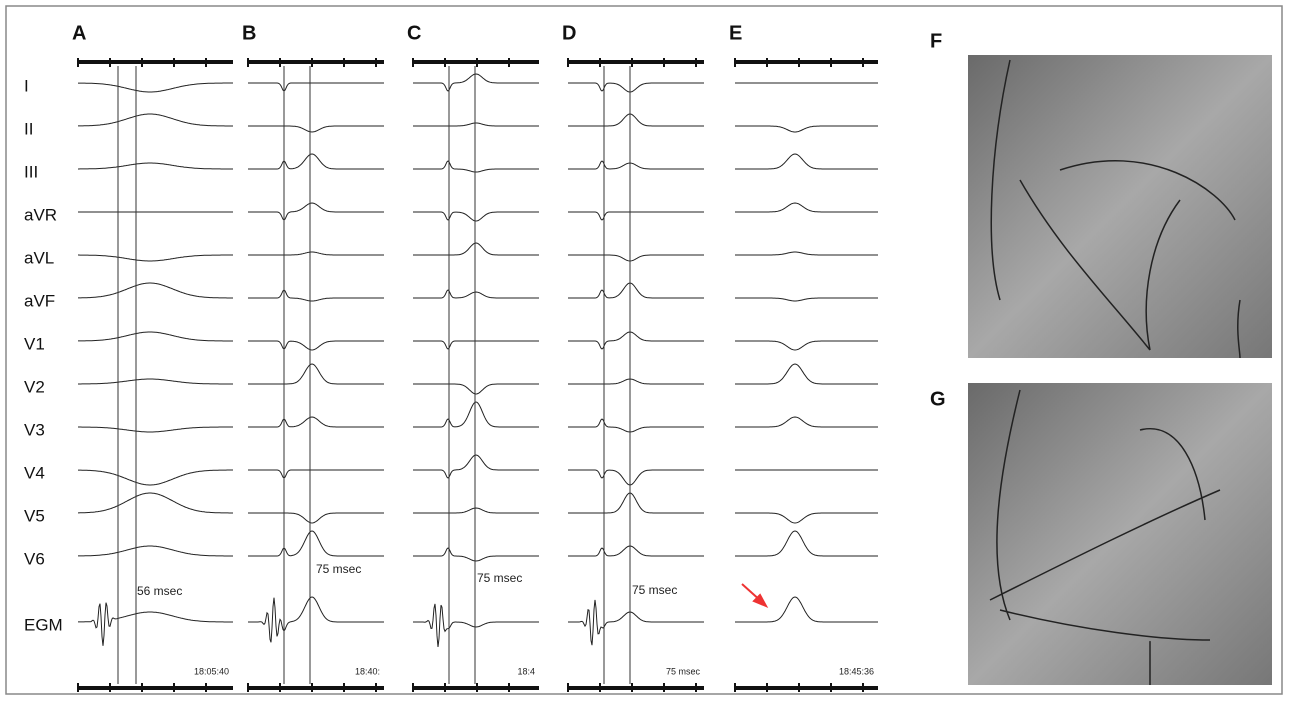 The height and width of the screenshot is (705, 1289). I want to click on arrow, so click(755, 596).